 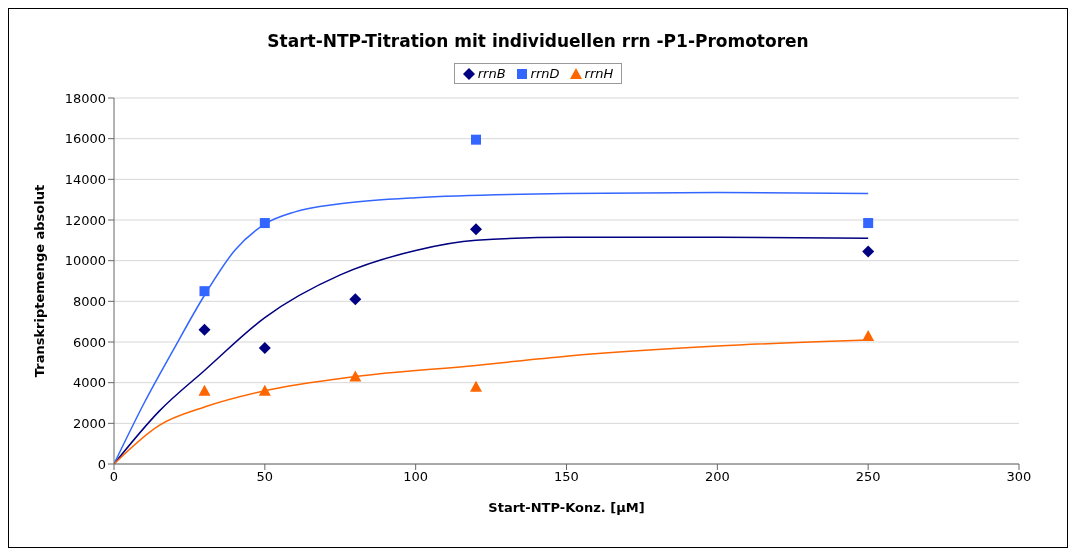 I want to click on x-tick-label: 200, so click(x=717, y=477).